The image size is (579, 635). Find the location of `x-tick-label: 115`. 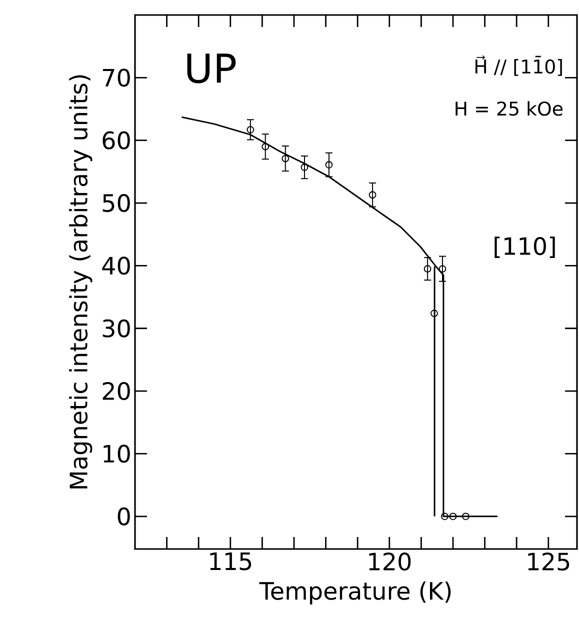

x-tick-label: 115 is located at coordinates (231, 561).